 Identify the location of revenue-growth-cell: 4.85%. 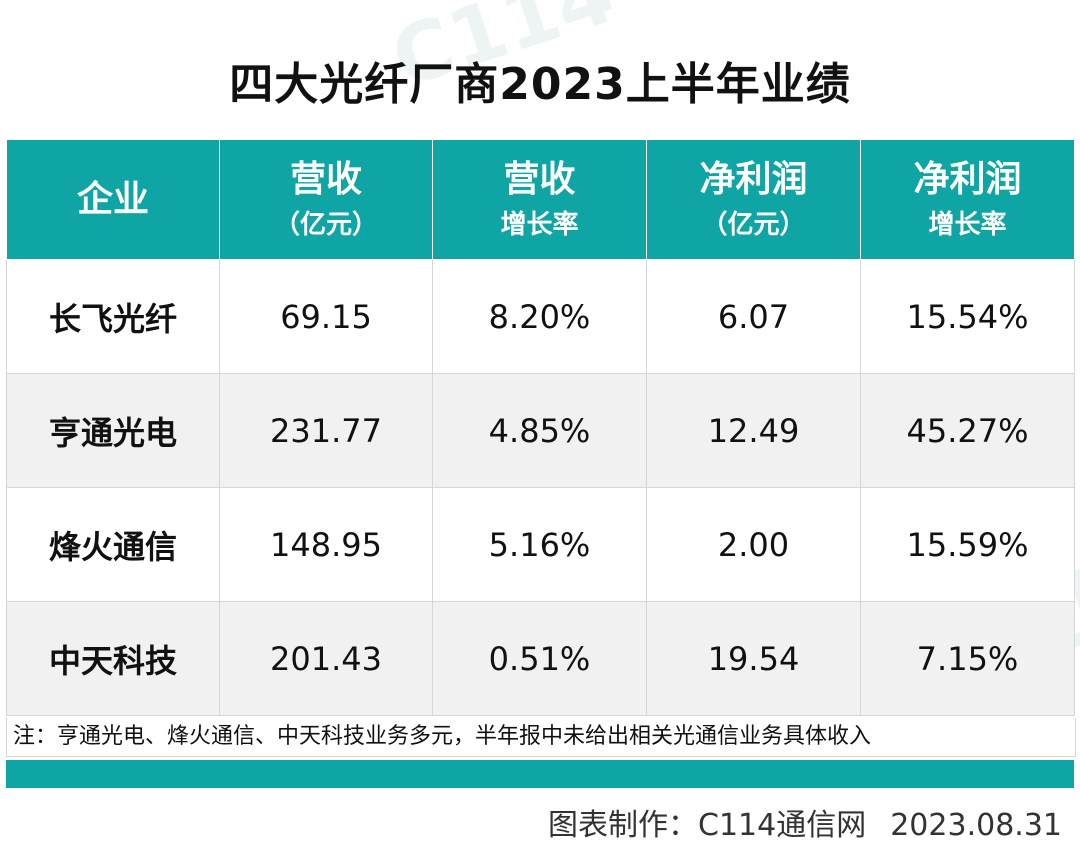
(539, 430).